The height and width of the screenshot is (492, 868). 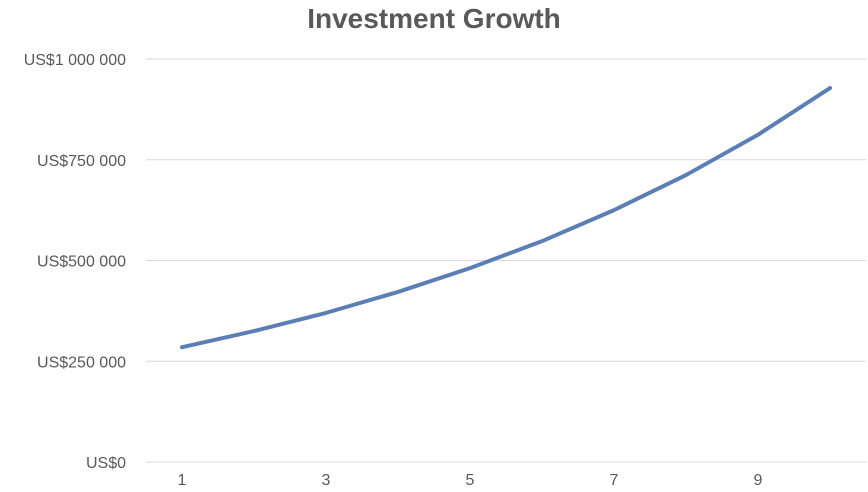 I want to click on x-tick-label: 9, so click(x=758, y=480).